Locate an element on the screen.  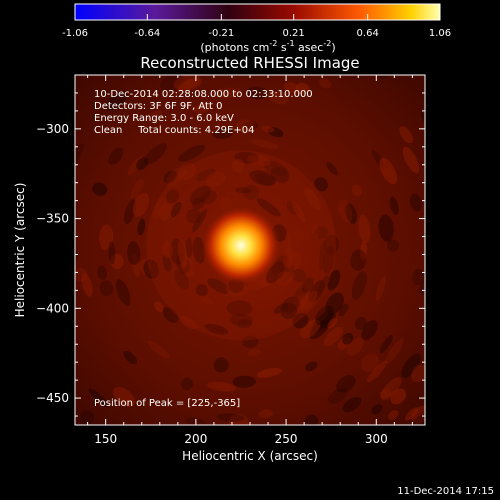
colorbar-ticks: -1.06 -0.64 -0.21 0.21 0.64 1.06 is located at coordinates (256, 26).